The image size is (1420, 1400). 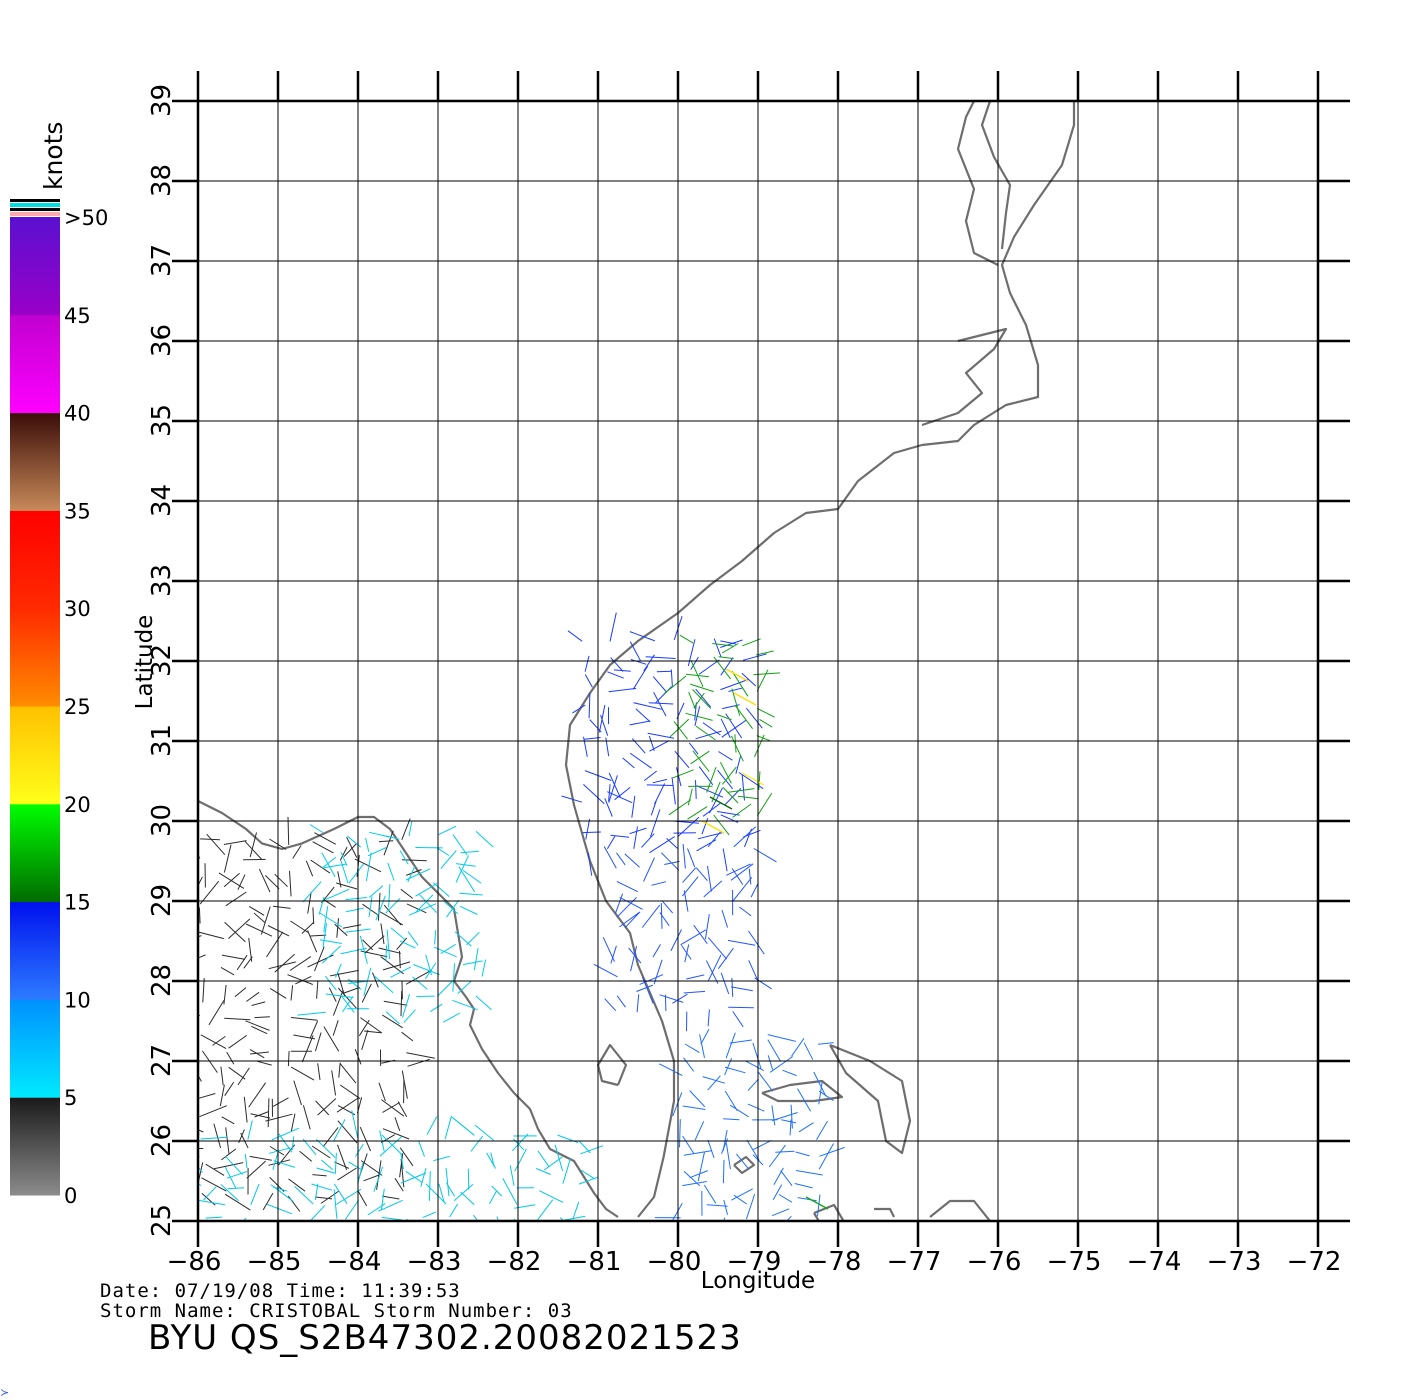 What do you see at coordinates (280, 1291) in the screenshot?
I see `date-time-line: Date: 07/19/08 Time: 11:39:53` at bounding box center [280, 1291].